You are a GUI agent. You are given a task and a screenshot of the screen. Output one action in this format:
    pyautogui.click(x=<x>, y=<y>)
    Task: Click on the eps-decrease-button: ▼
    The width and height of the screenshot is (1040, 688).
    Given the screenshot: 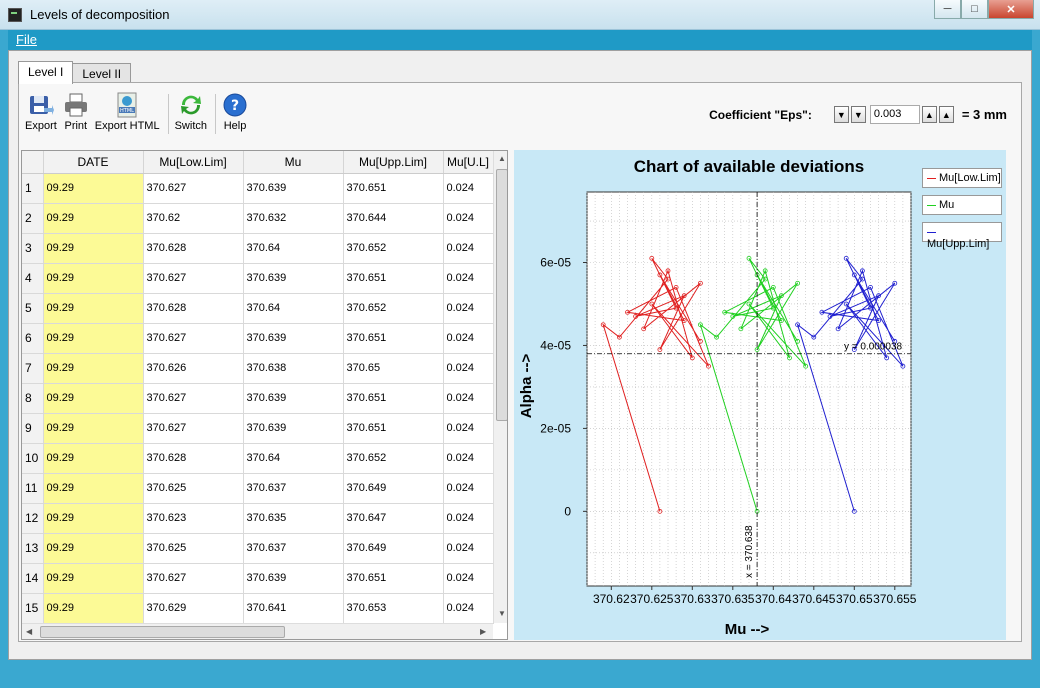 What is the action you would take?
    pyautogui.click(x=858, y=114)
    